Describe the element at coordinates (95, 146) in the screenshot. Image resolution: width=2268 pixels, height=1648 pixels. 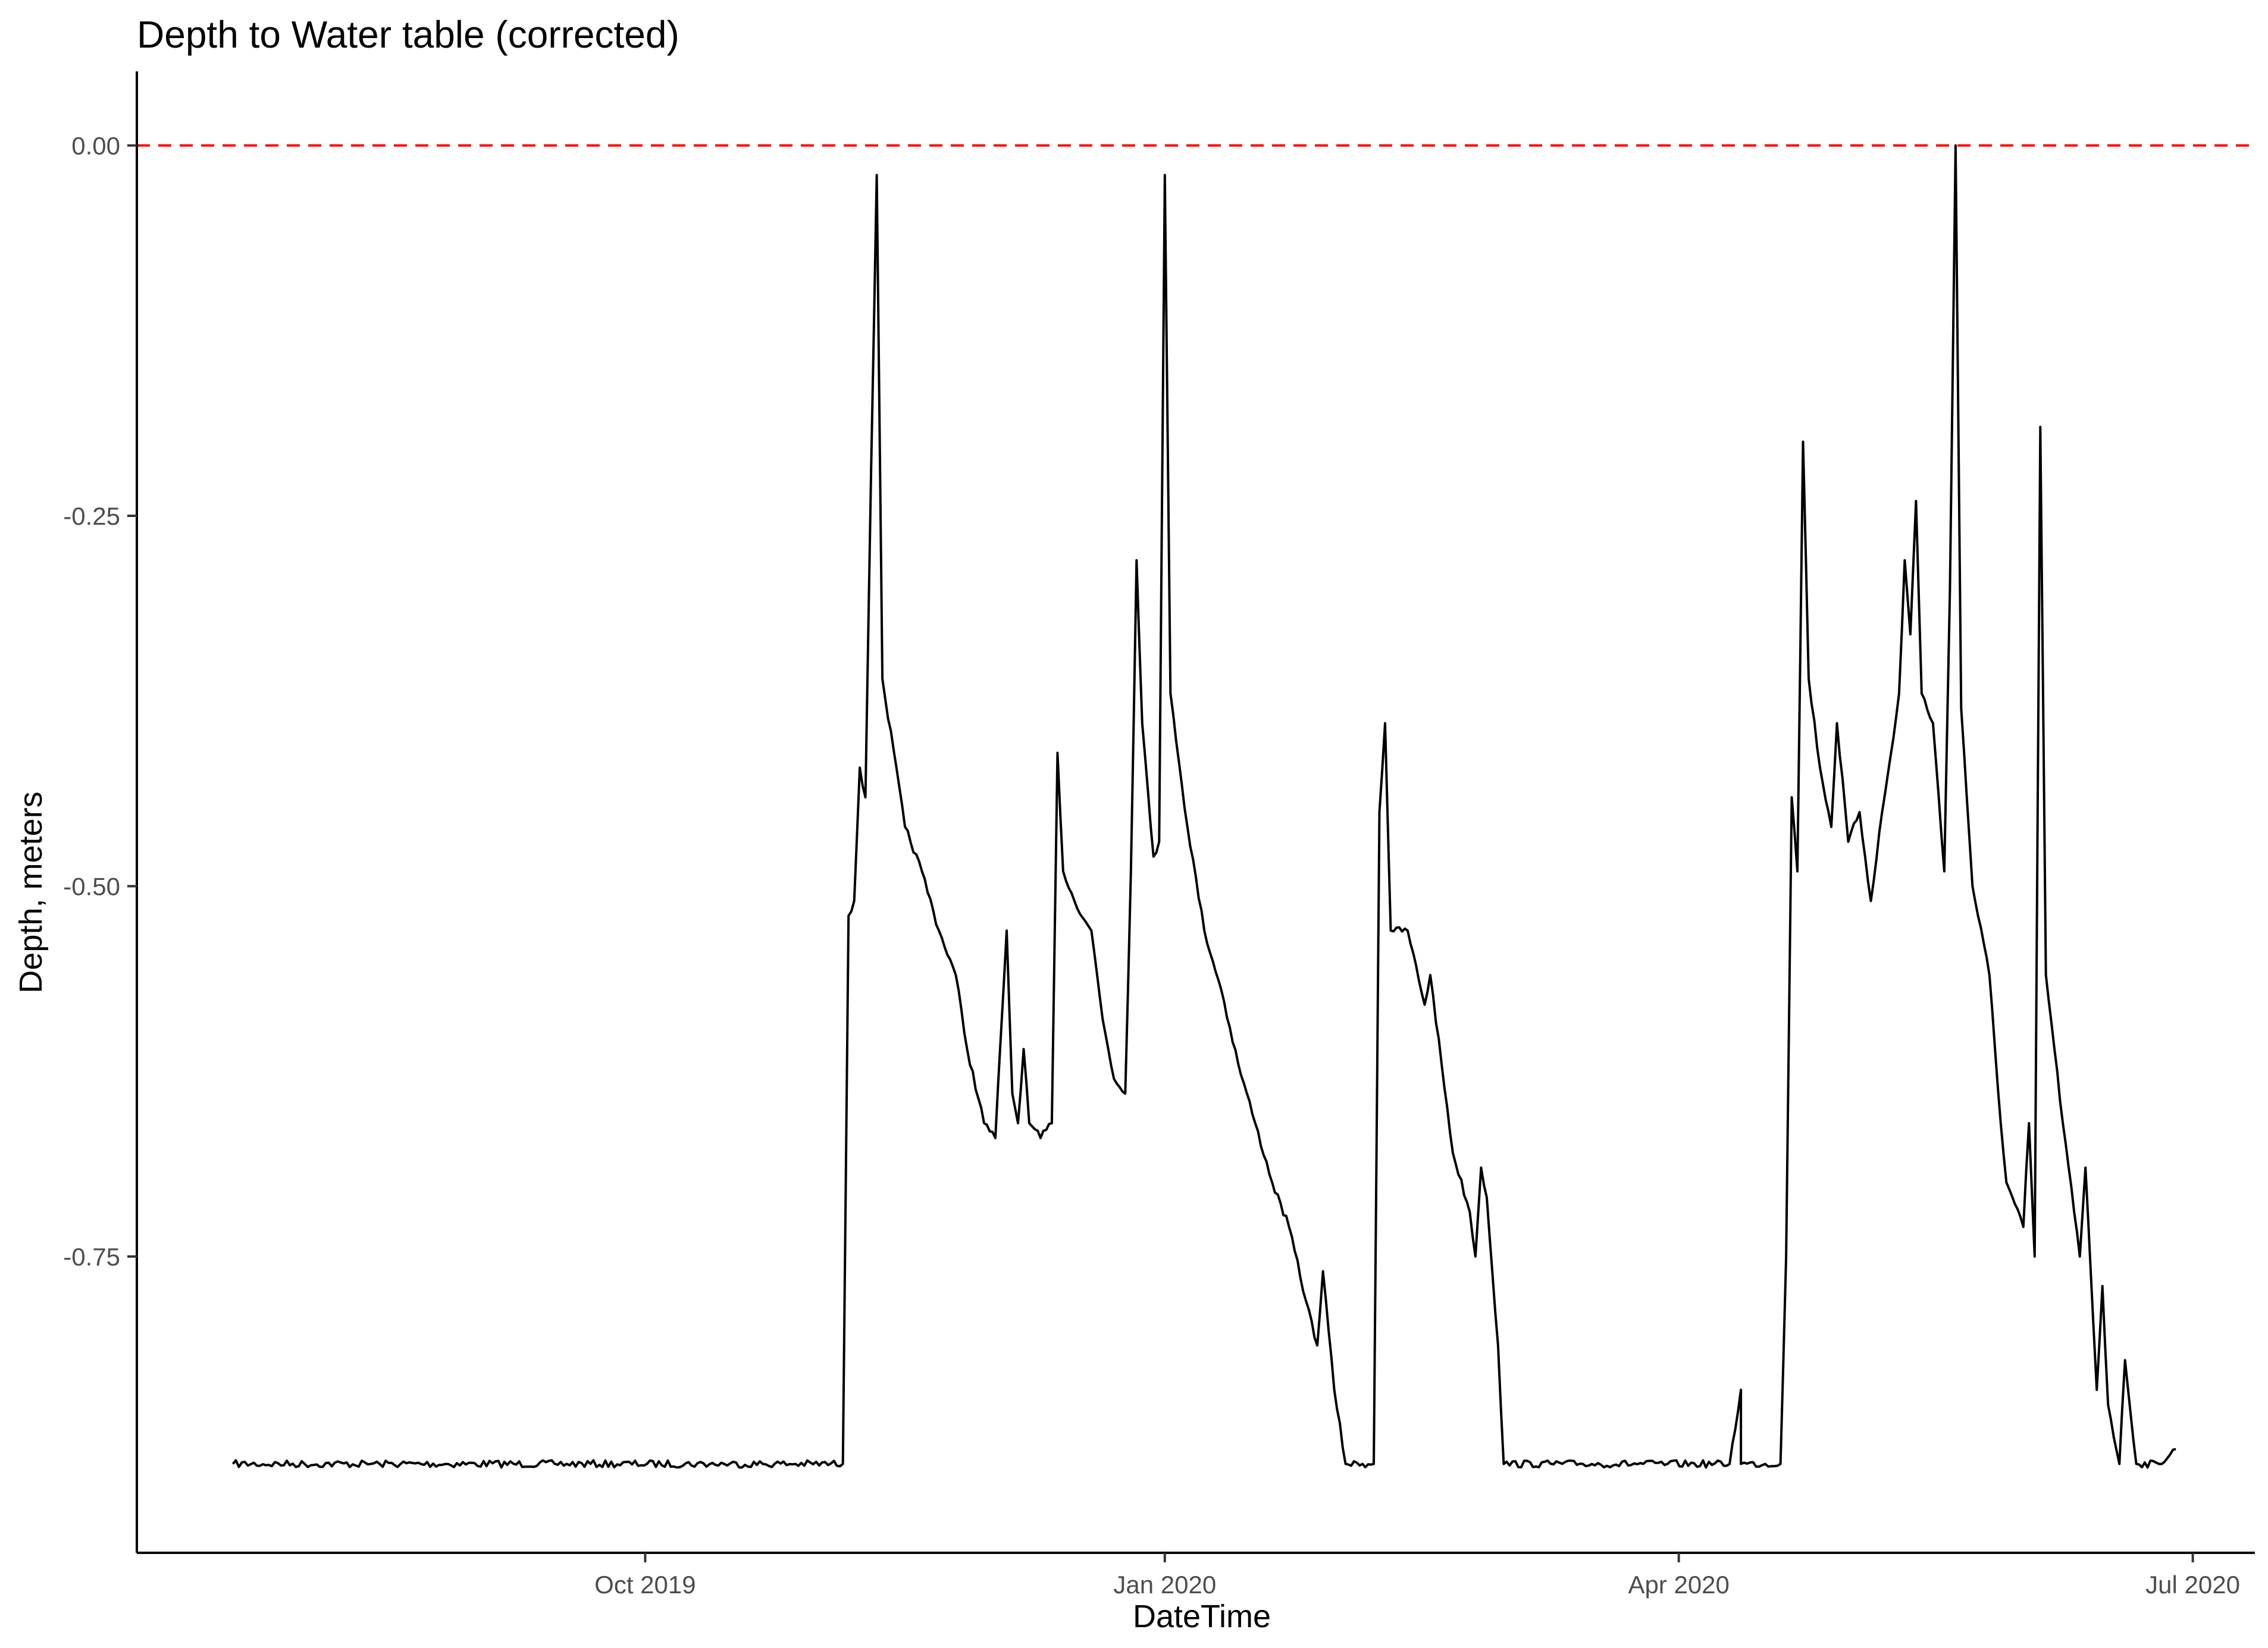
I see `y-tick-label: 0.00` at that location.